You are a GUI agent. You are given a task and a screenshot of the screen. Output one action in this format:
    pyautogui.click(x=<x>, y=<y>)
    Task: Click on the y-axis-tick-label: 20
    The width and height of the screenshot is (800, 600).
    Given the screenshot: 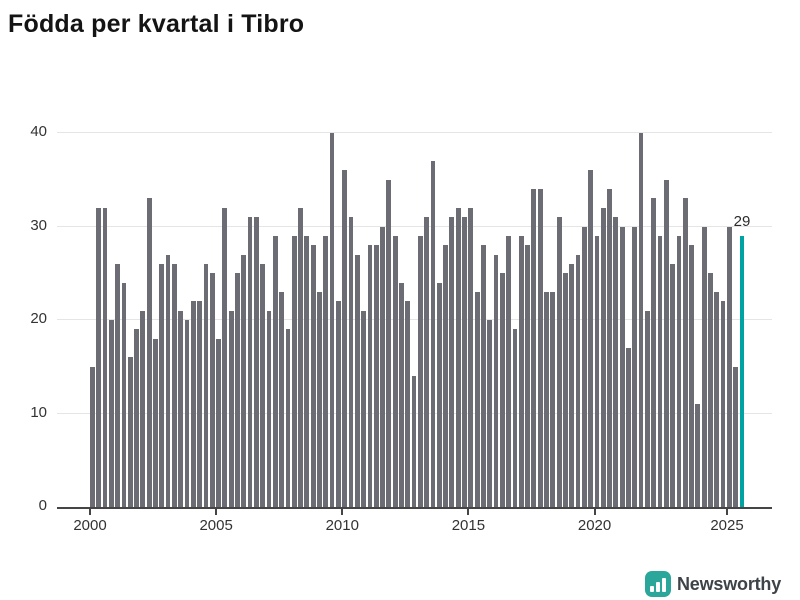 What is the action you would take?
    pyautogui.click(x=38, y=318)
    